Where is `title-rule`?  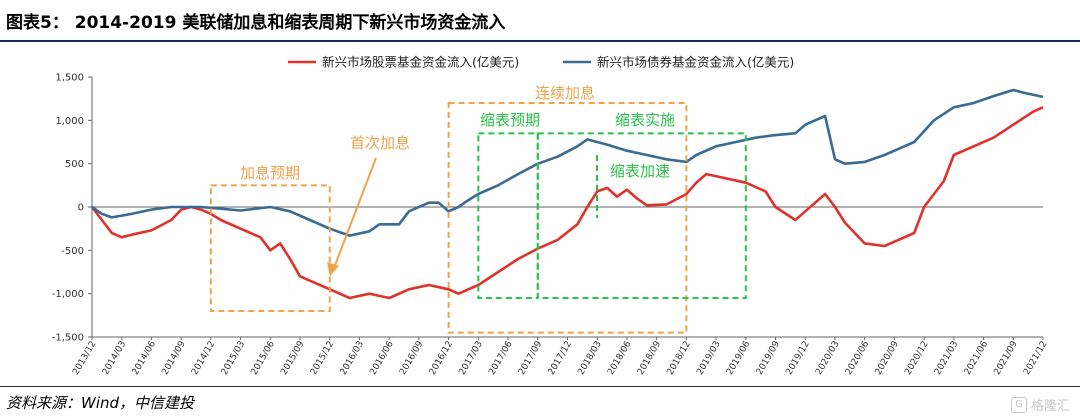 title-rule is located at coordinates (540, 41).